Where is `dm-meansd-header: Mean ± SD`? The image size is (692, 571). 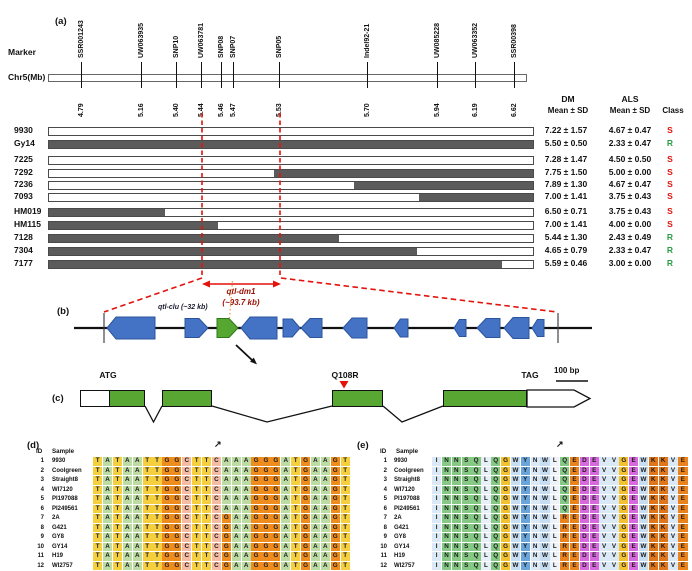 dm-meansd-header: Mean ± SD is located at coordinates (568, 110).